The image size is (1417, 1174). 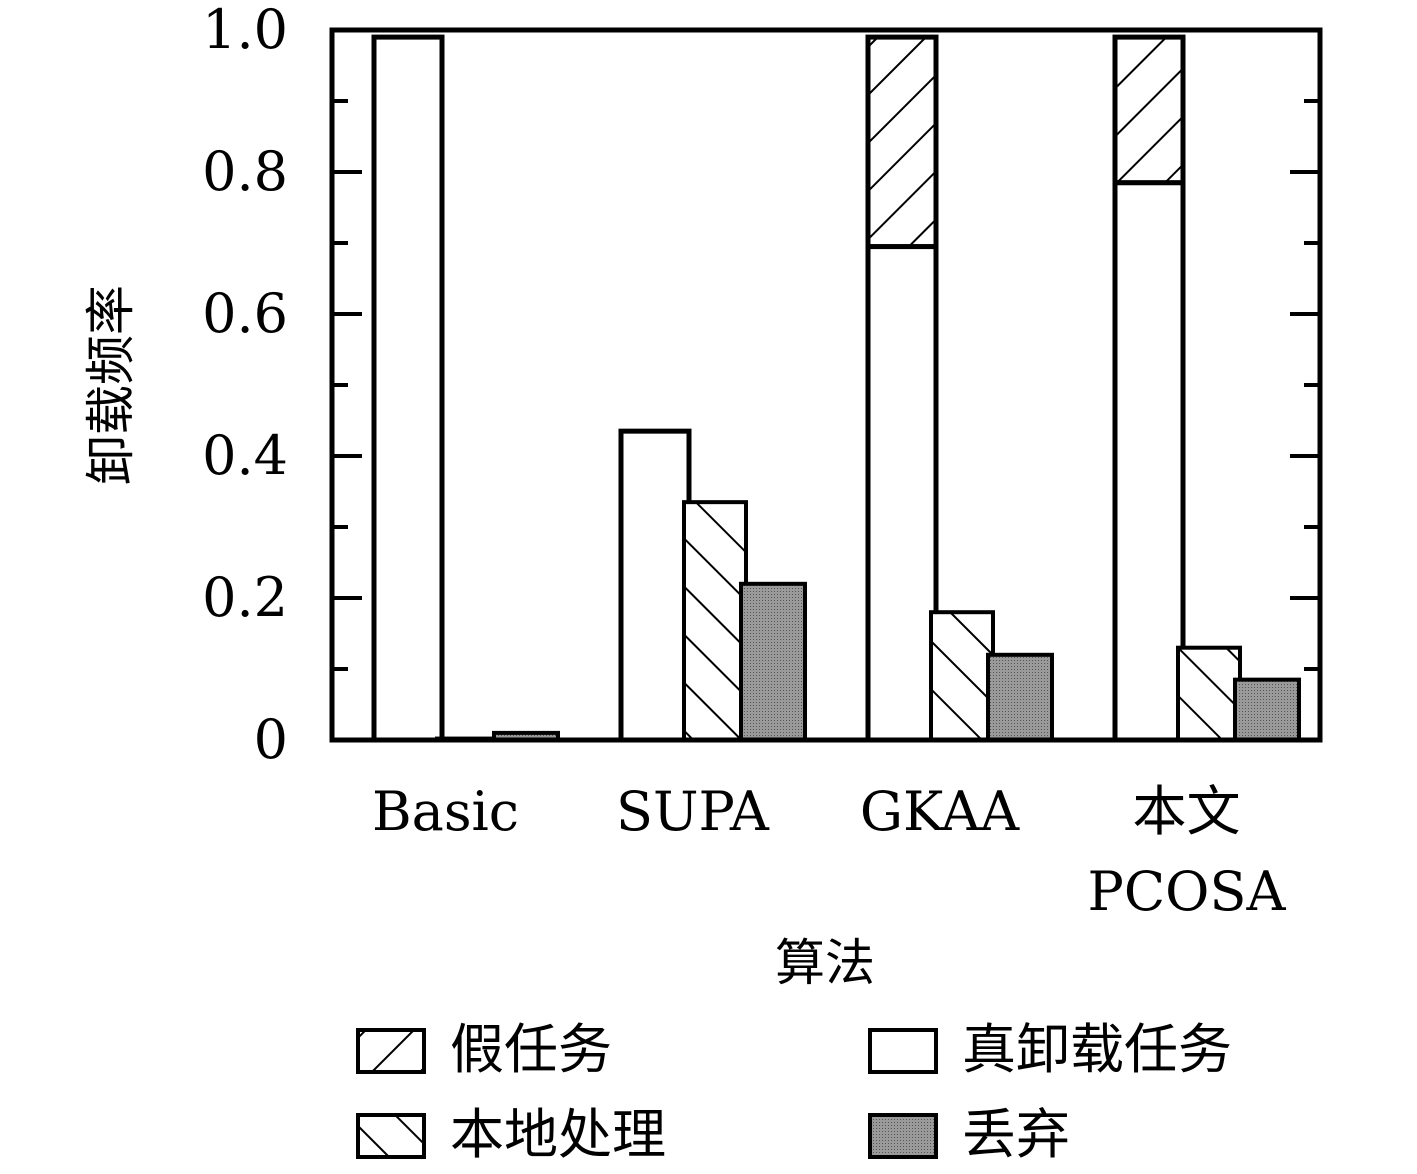 I want to click on legend-label: 丢弃, so click(x=1016, y=1134).